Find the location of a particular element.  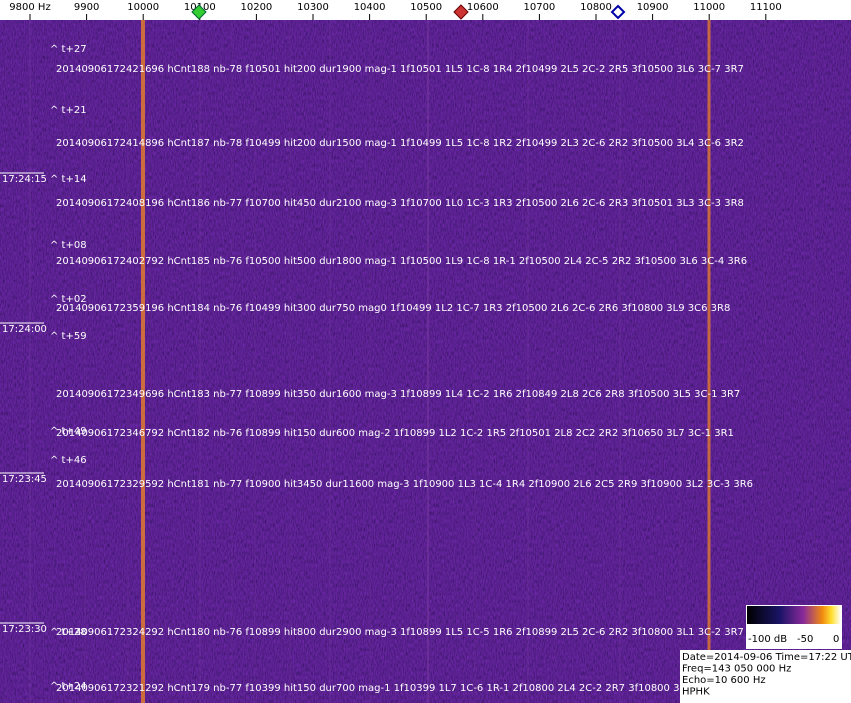

time-label: 17:23:30 is located at coordinates (24, 629).